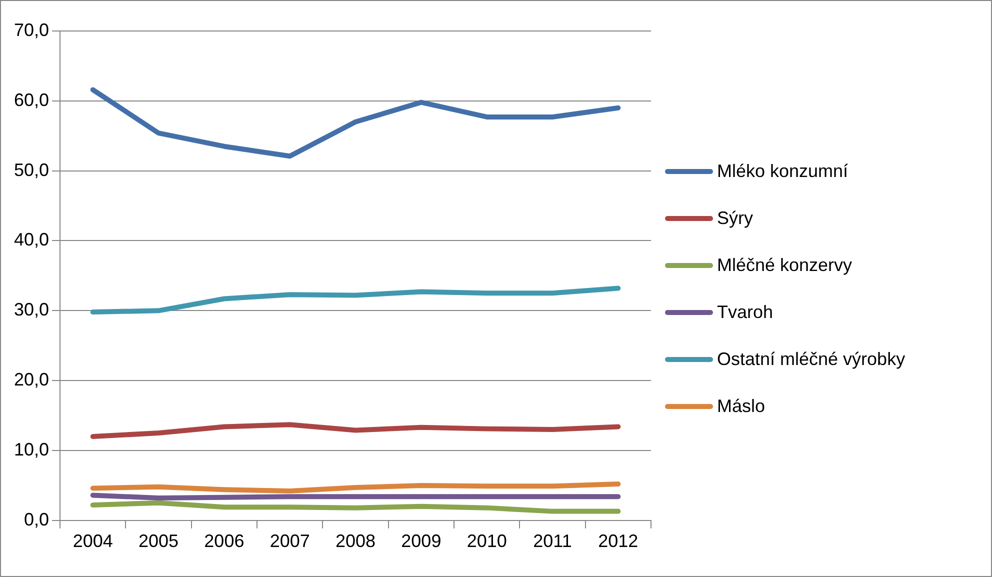  Describe the element at coordinates (735, 218) in the screenshot. I see `legend-label: Sýry` at that location.